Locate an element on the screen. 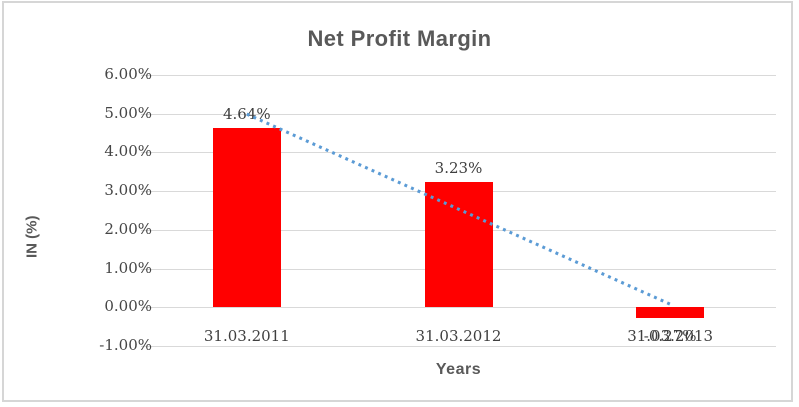  y-tick-label: 0.00% is located at coordinates (128, 306).